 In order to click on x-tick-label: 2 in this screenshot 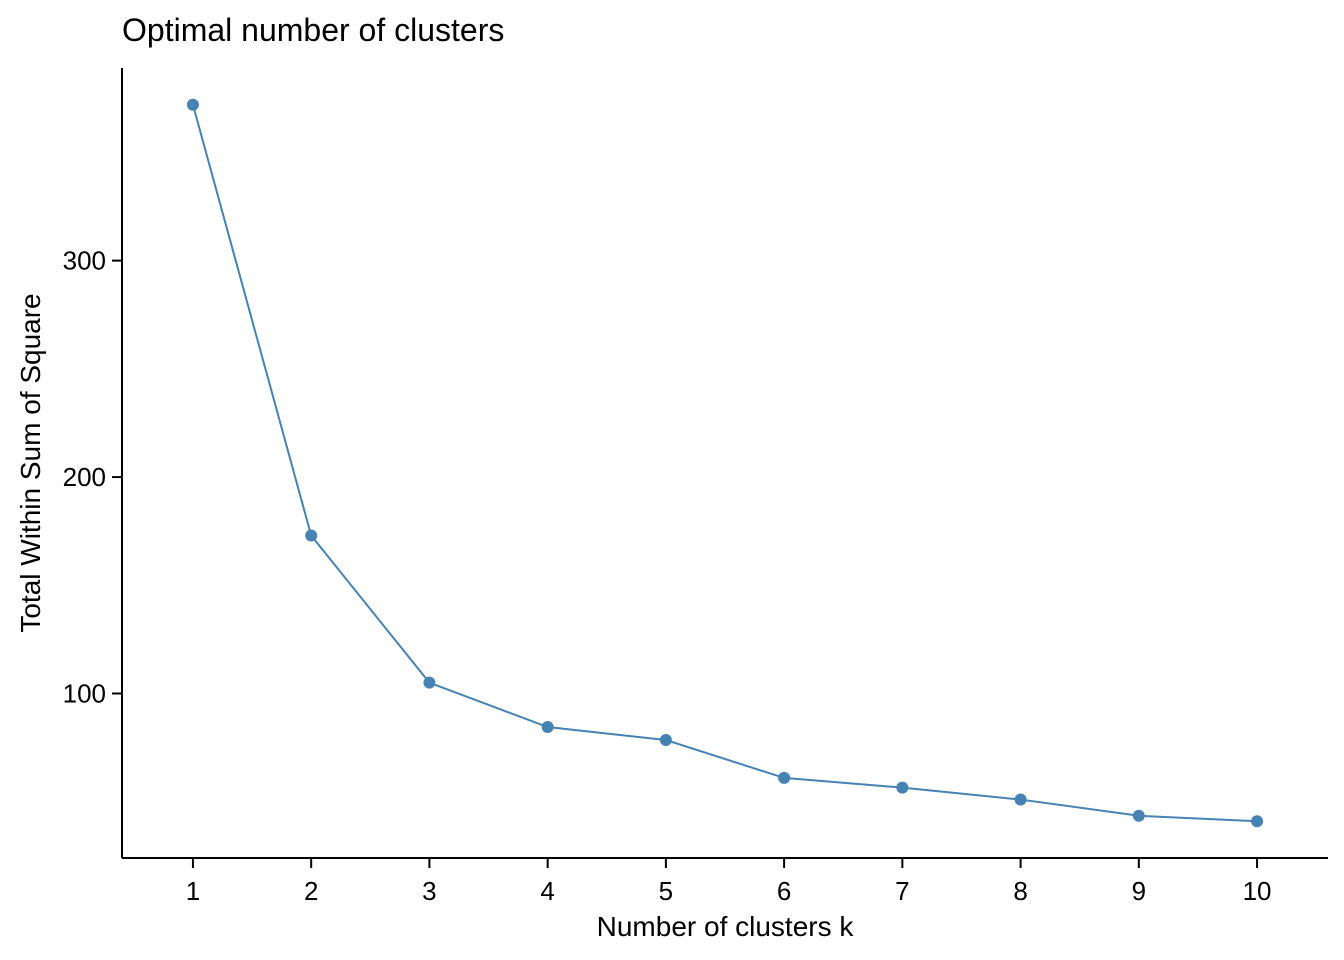, I will do `click(311, 891)`.